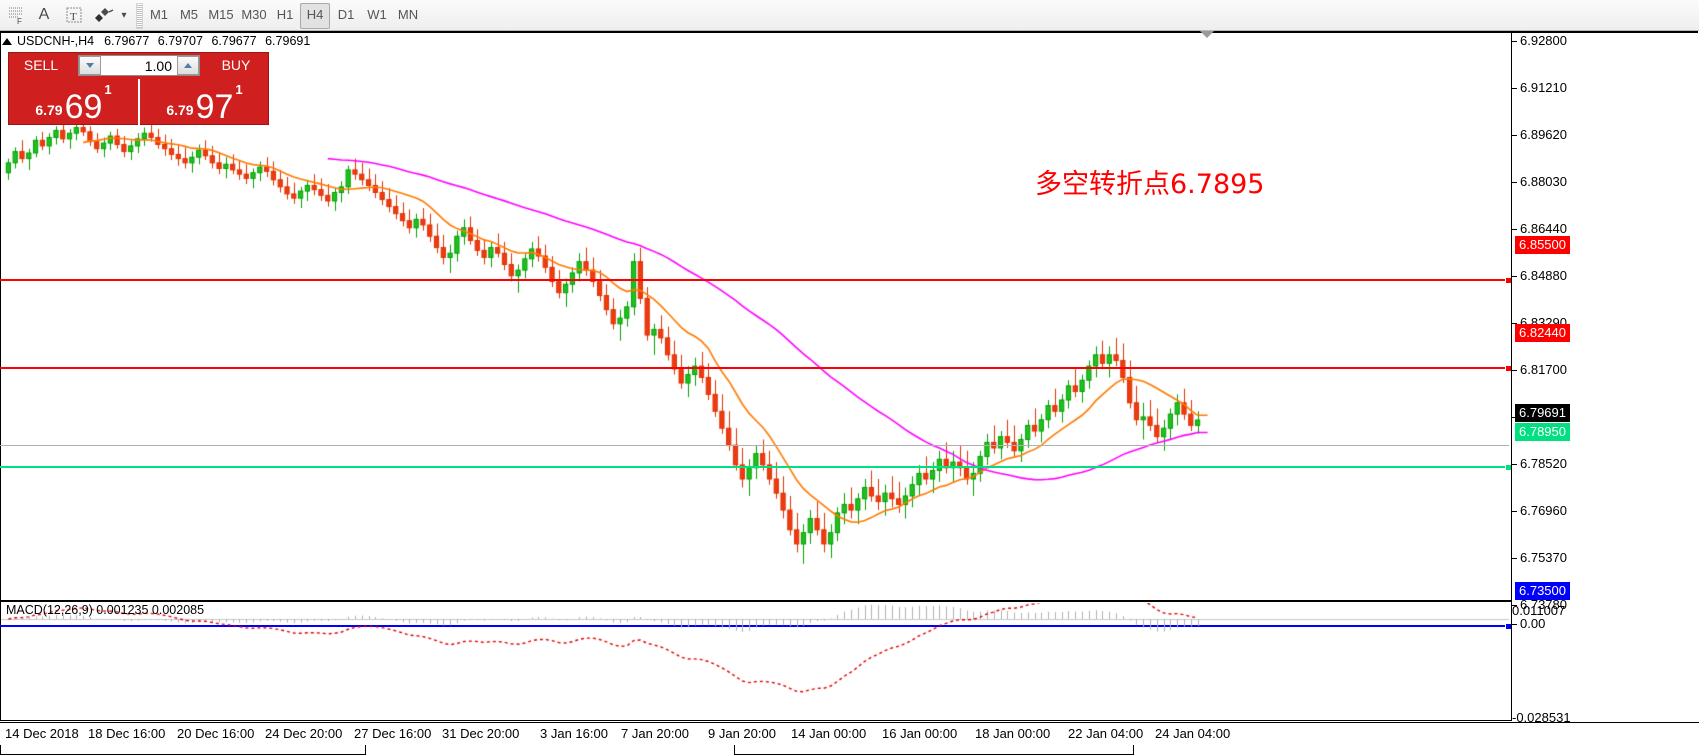  Describe the element at coordinates (1528, 623) in the screenshot. I see `macd-tick-zero: 0.00` at that location.